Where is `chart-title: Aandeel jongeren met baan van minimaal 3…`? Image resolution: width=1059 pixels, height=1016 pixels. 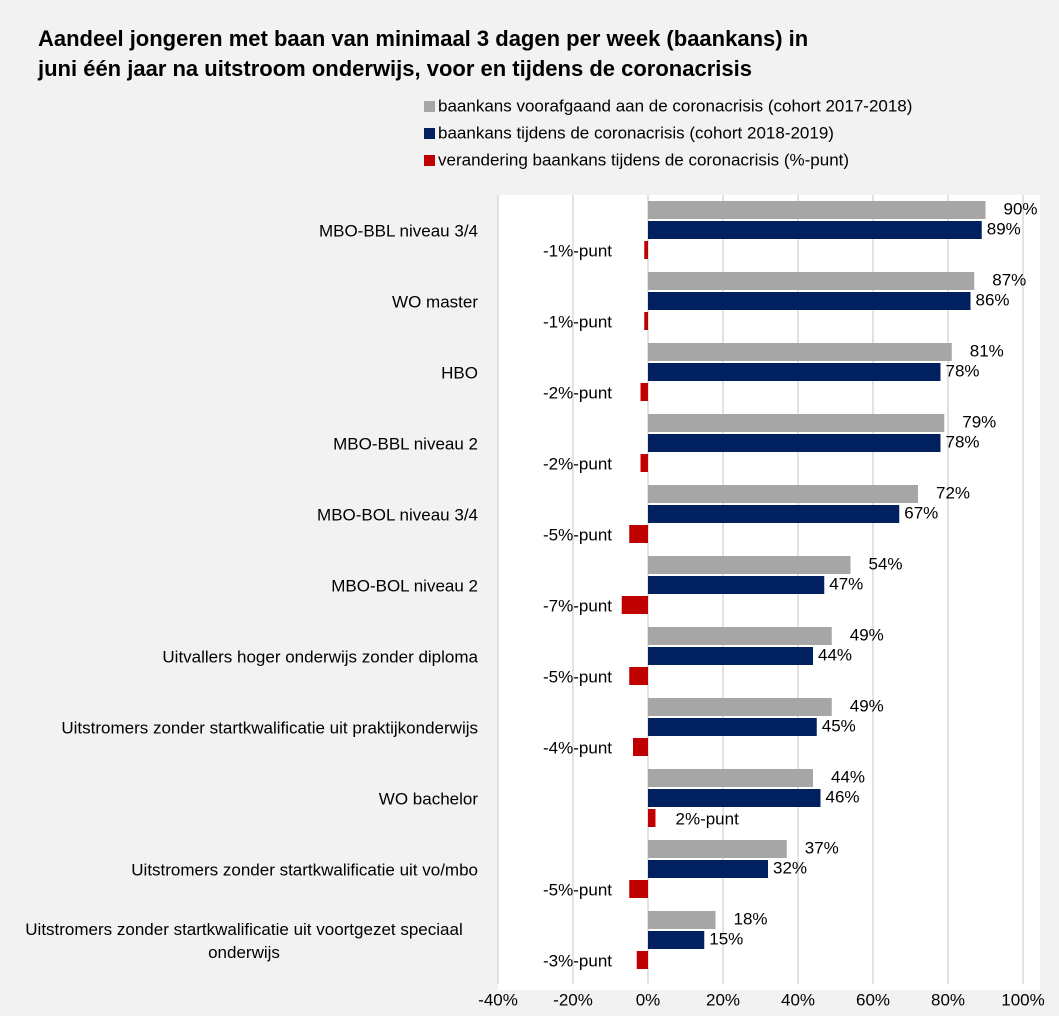
chart-title: Aandeel jongeren met baan van minimaal 3… is located at coordinates (423, 53).